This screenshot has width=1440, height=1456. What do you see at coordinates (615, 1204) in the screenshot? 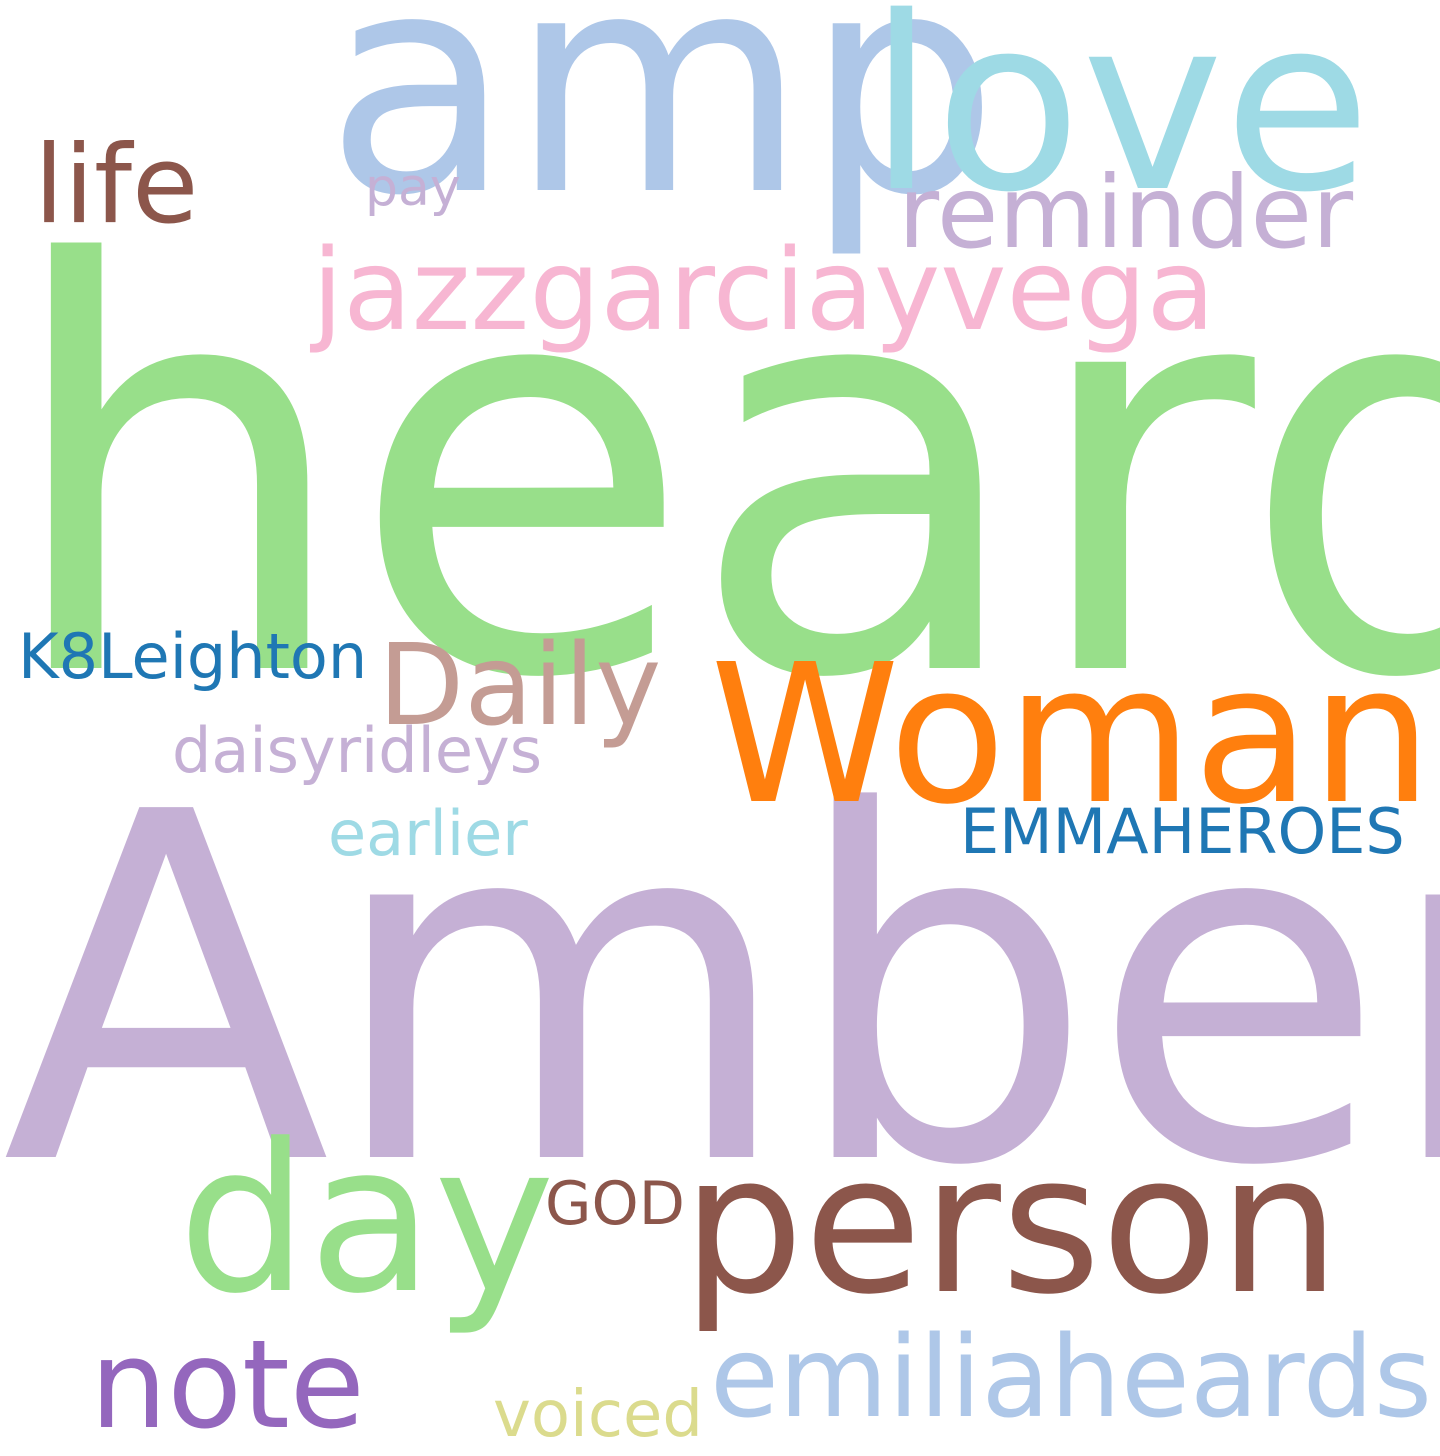
I see `word-god: GOD` at bounding box center [615, 1204].